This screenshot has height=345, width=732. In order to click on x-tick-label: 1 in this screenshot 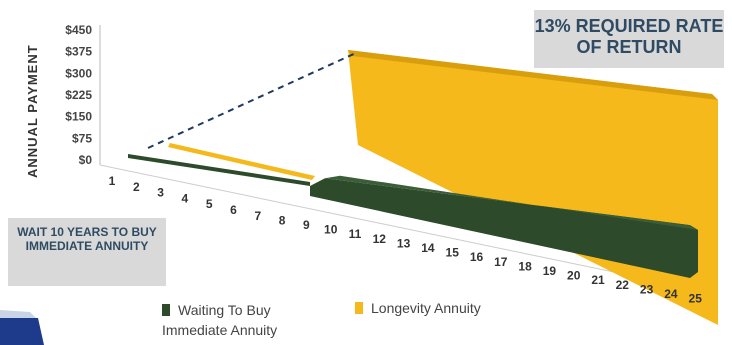, I will do `click(112, 181)`.